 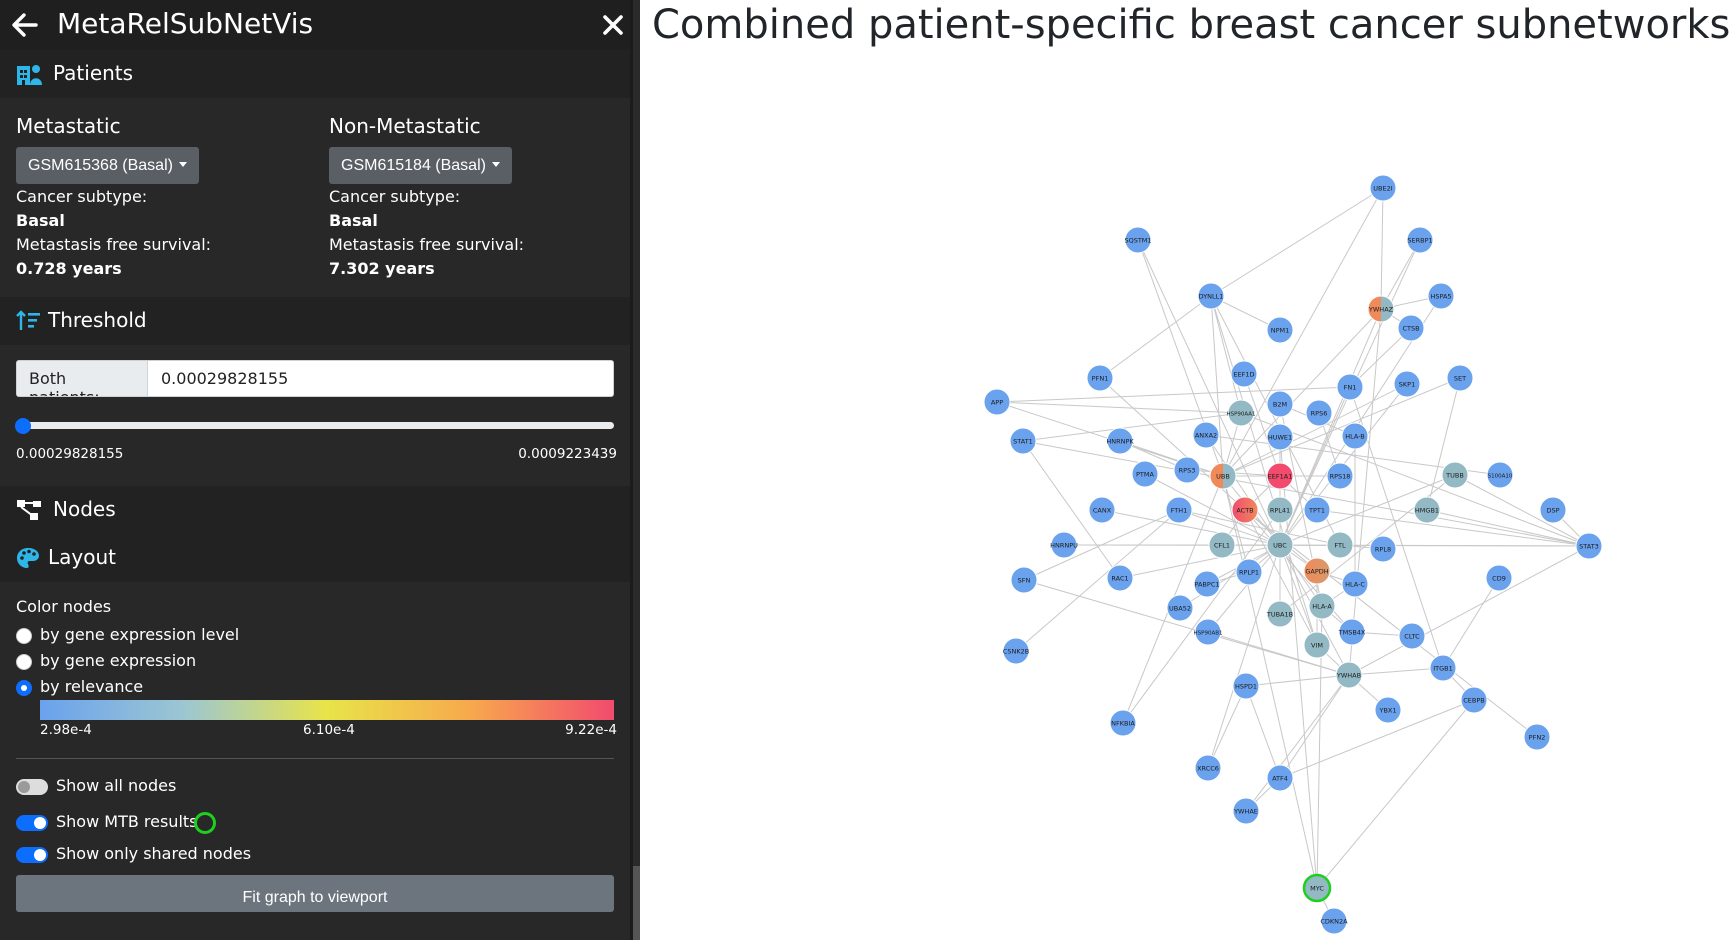 What do you see at coordinates (315, 893) in the screenshot?
I see `fit-graph-button: Fit graph to viewport` at bounding box center [315, 893].